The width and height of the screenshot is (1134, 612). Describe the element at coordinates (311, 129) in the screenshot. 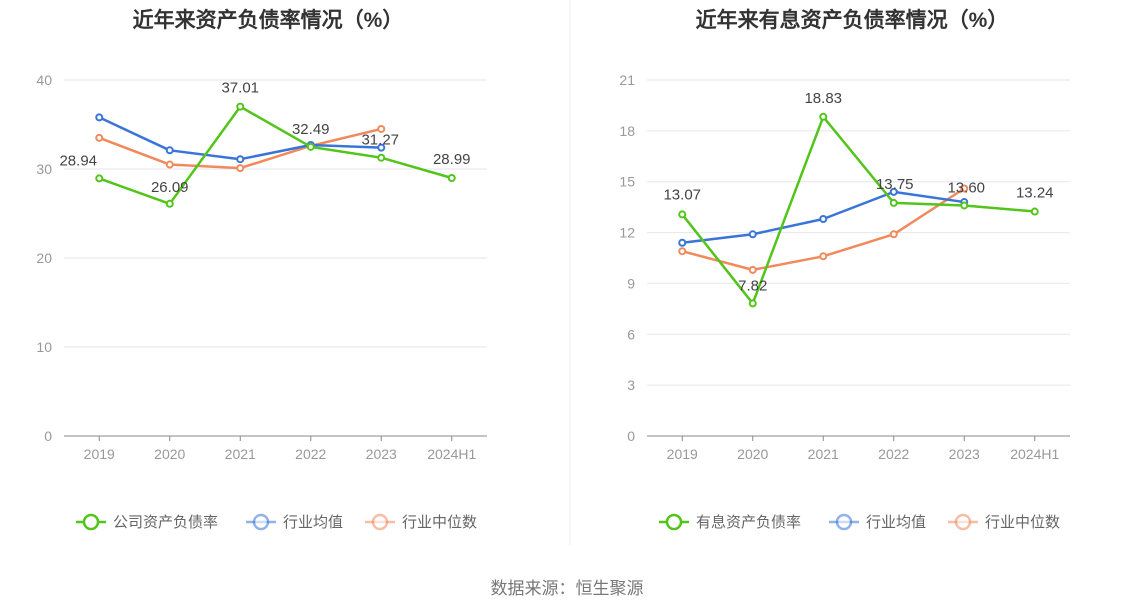

I see `data-label: 32.49` at that location.